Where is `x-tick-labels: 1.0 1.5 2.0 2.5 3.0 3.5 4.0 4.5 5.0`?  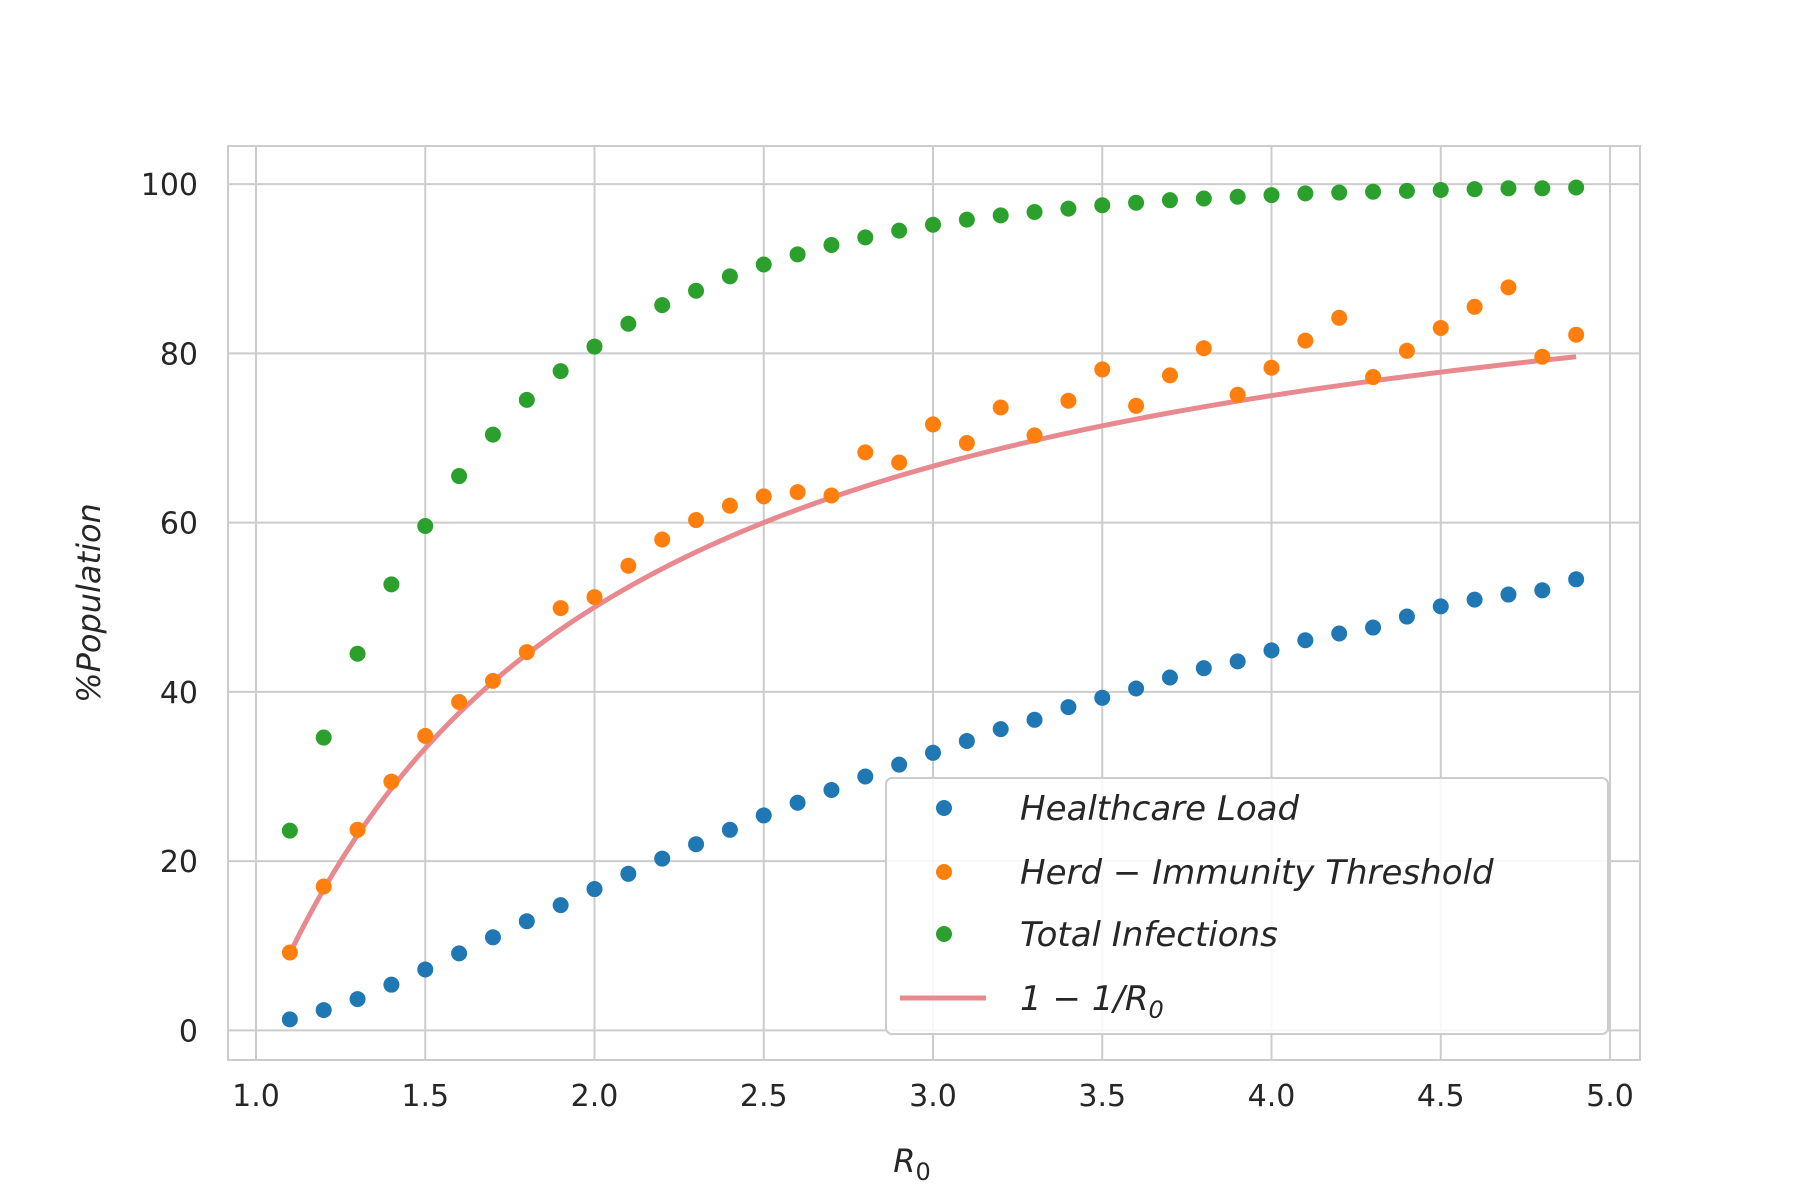
x-tick-labels: 1.0 1.5 2.0 2.5 3.0 3.5 4.0 4.5 5.0 is located at coordinates (933, 1096).